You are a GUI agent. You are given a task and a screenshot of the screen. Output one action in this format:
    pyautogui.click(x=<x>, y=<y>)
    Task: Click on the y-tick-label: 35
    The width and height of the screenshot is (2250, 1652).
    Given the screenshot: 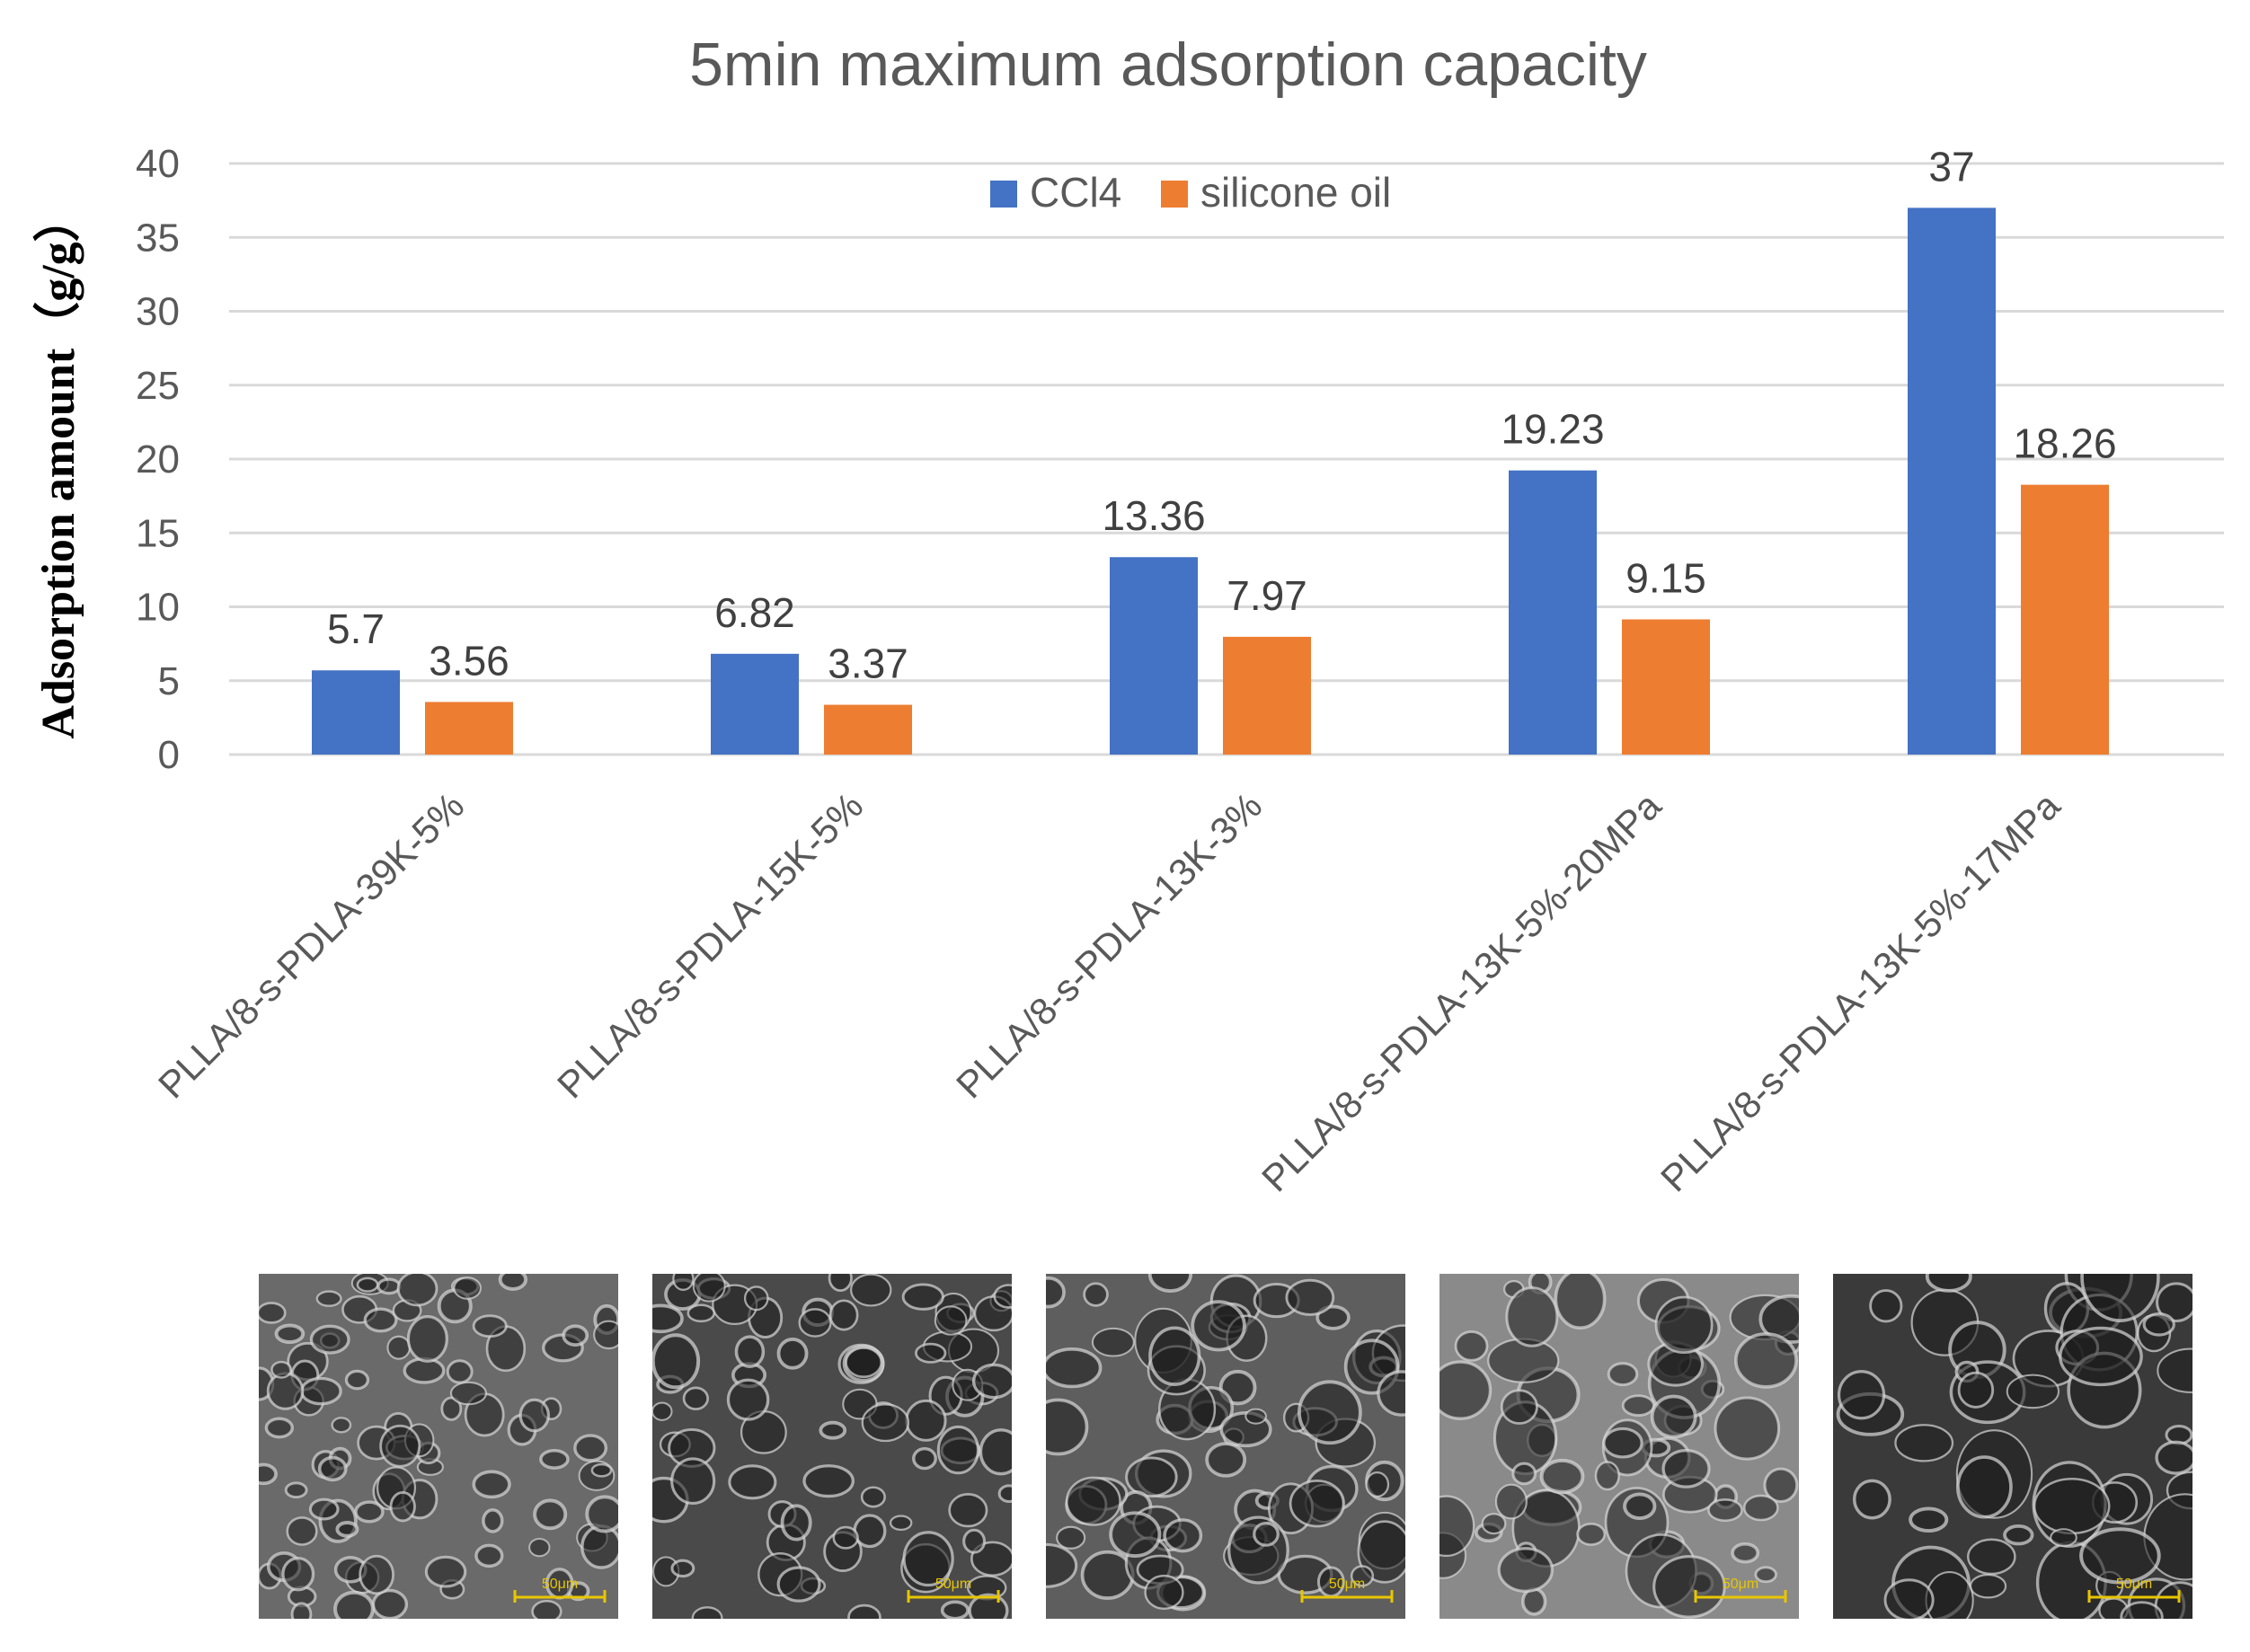 What is the action you would take?
    pyautogui.click(x=158, y=238)
    